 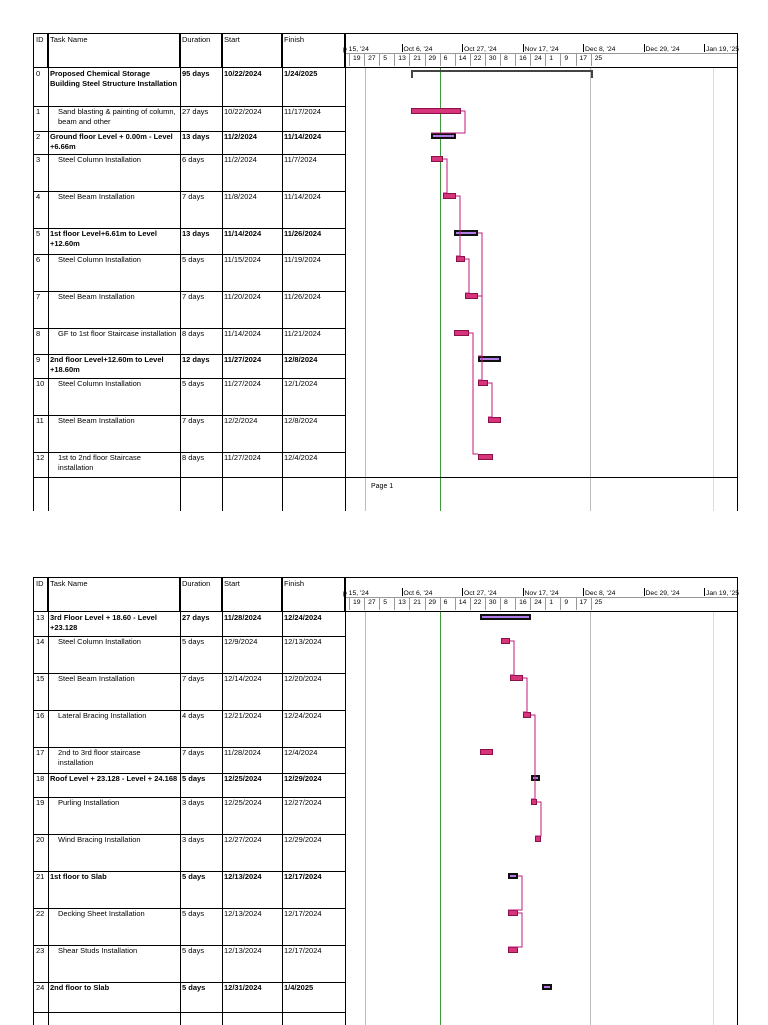 What do you see at coordinates (303, 839) in the screenshot?
I see `cell-finish: 12/29/2024` at bounding box center [303, 839].